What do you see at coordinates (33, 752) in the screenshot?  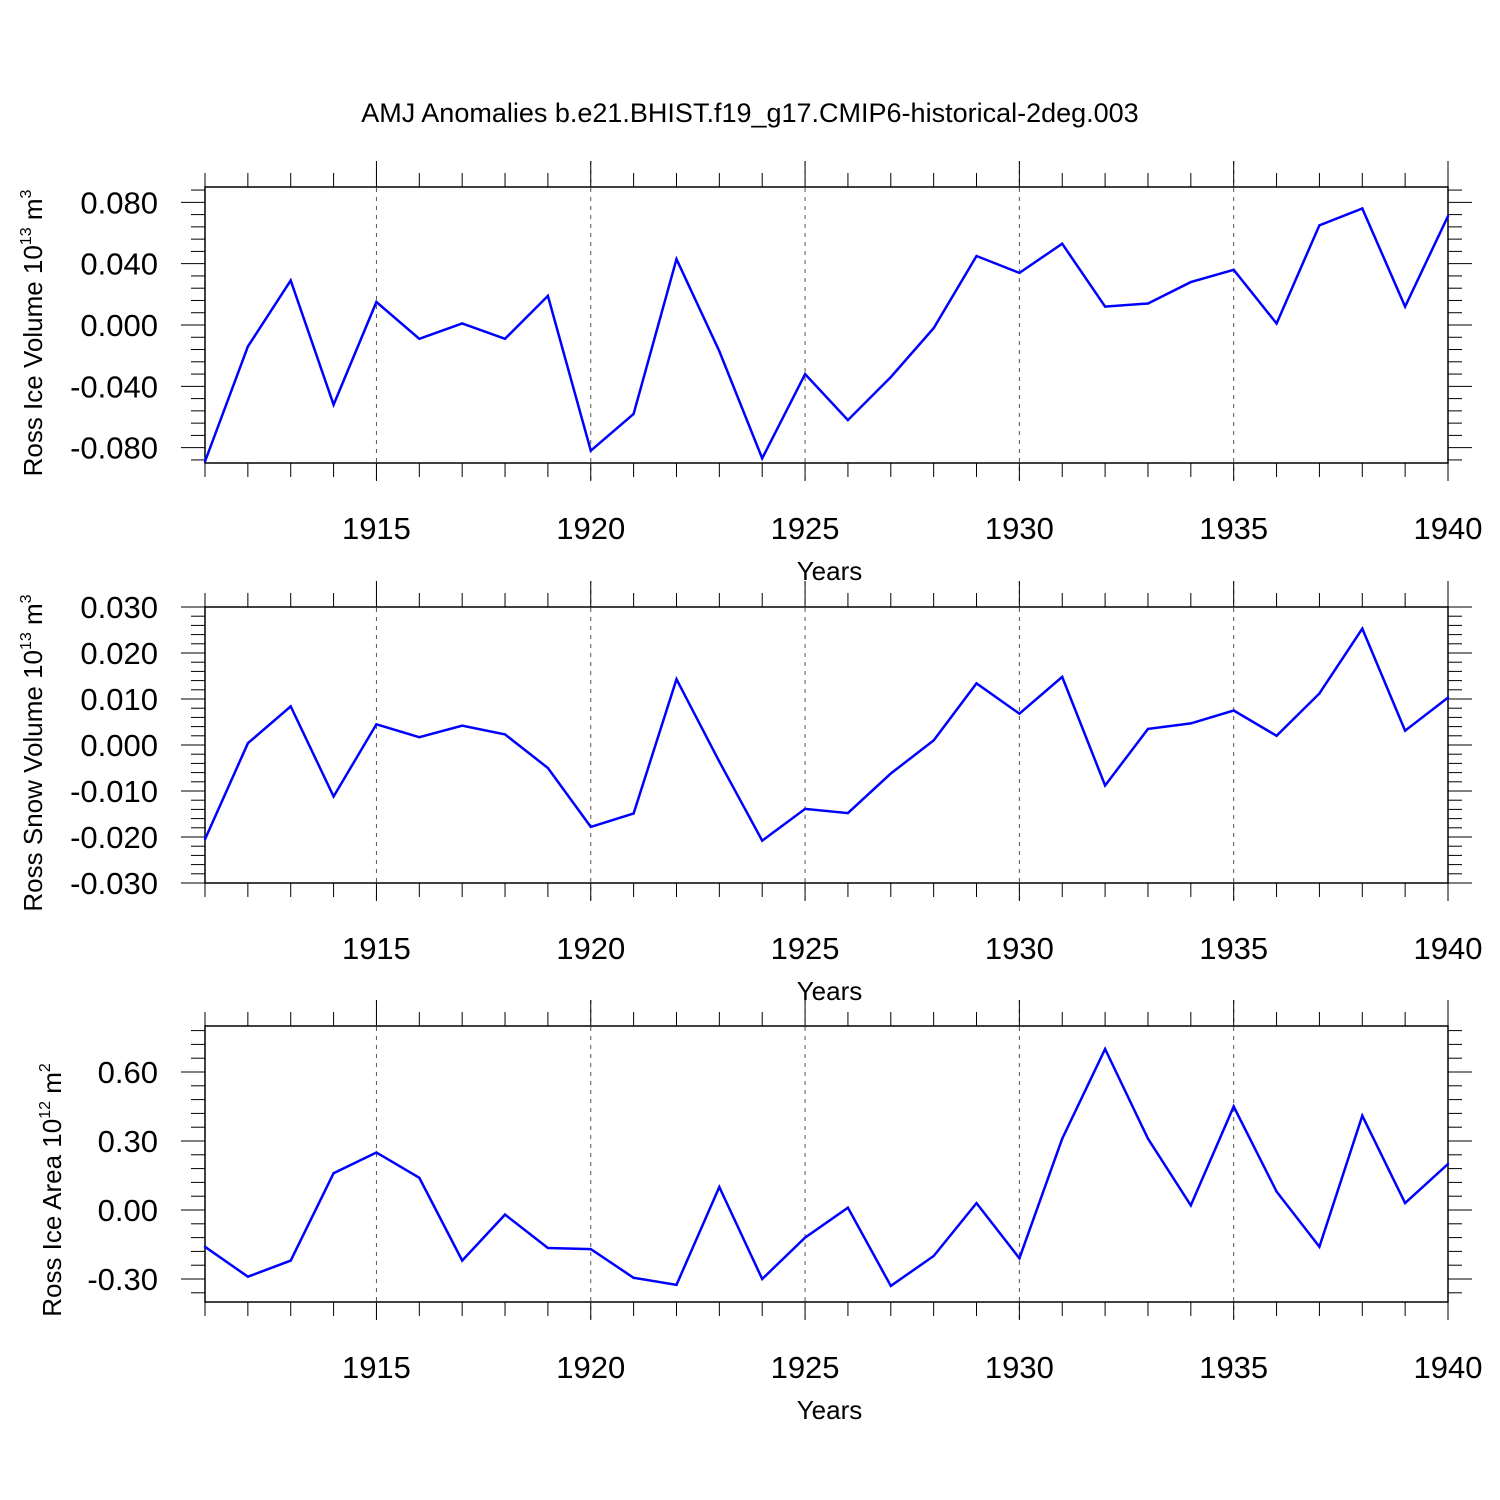 I see `y-axis-title: Ross Snow Volume 1013 m3` at bounding box center [33, 752].